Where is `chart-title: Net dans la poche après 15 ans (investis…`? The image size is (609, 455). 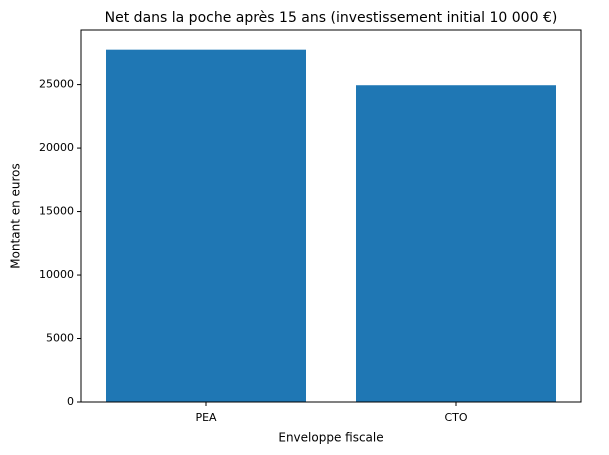 chart-title: Net dans la poche après 15 ans (investis… is located at coordinates (331, 18).